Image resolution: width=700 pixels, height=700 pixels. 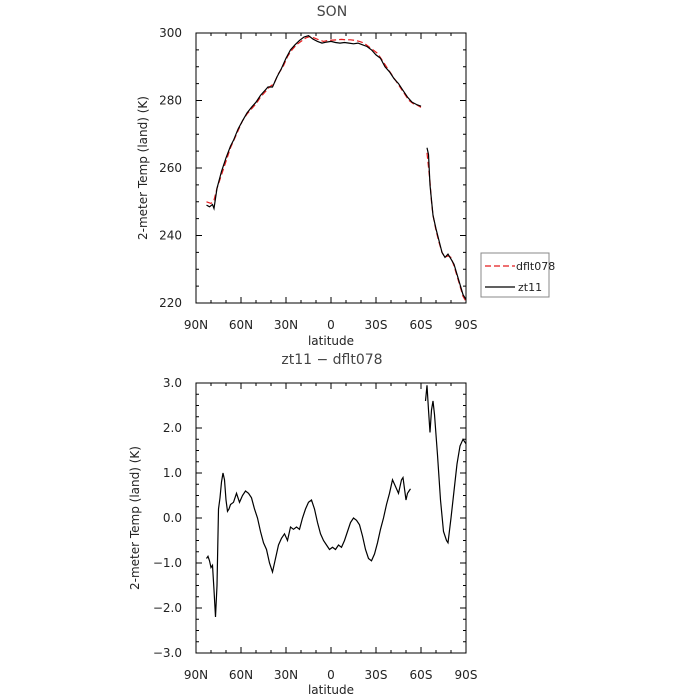 I want to click on bottom-y-tick-label: −1.0, so click(x=167, y=563).